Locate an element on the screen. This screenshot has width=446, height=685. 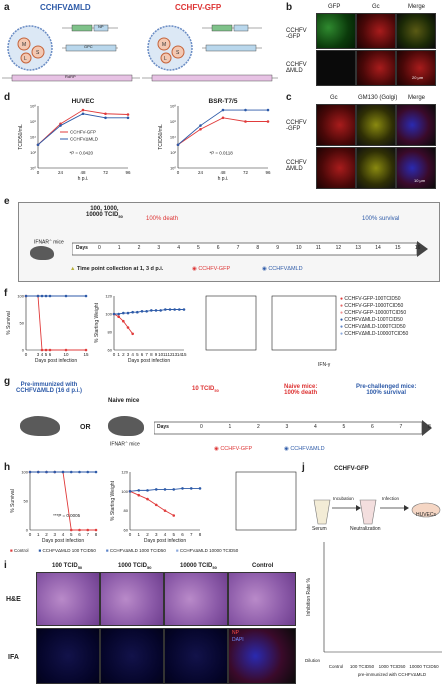
j-step-serum: Serum is located at coordinates (319, 529).